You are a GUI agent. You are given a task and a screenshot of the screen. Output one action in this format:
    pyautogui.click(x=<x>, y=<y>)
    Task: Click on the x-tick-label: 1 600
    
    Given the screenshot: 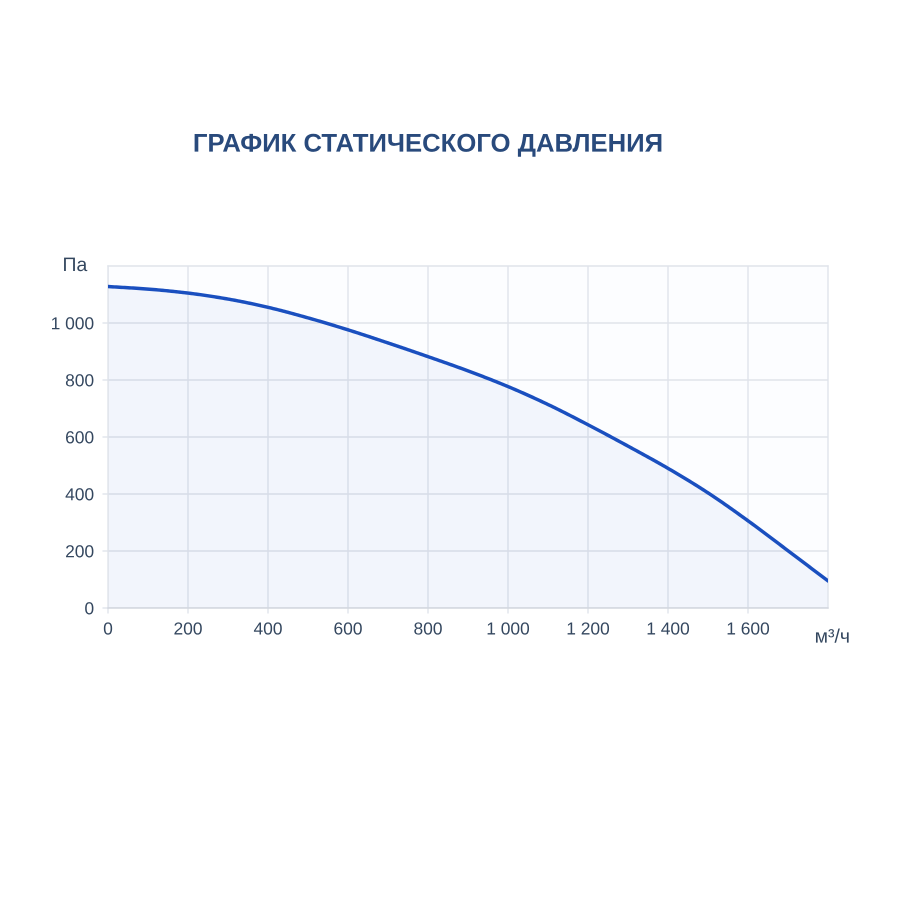 What is the action you would take?
    pyautogui.click(x=749, y=628)
    